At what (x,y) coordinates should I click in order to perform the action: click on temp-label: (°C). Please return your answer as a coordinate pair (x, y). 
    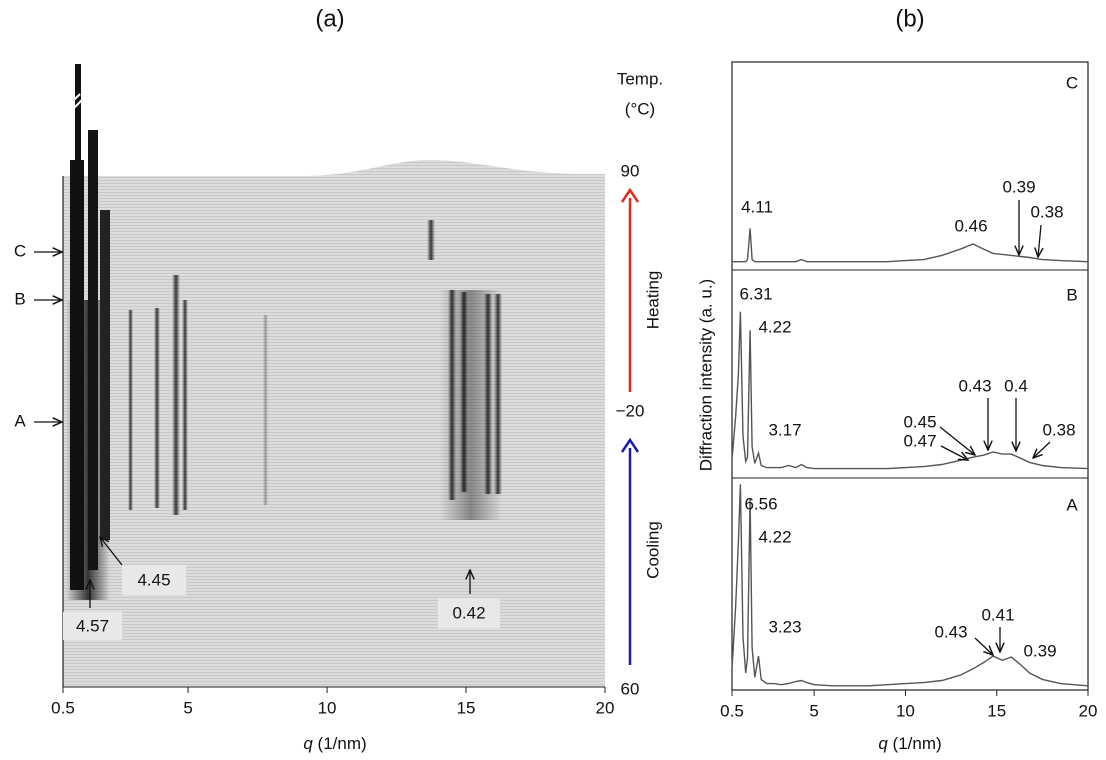
    Looking at the image, I should click on (640, 108).